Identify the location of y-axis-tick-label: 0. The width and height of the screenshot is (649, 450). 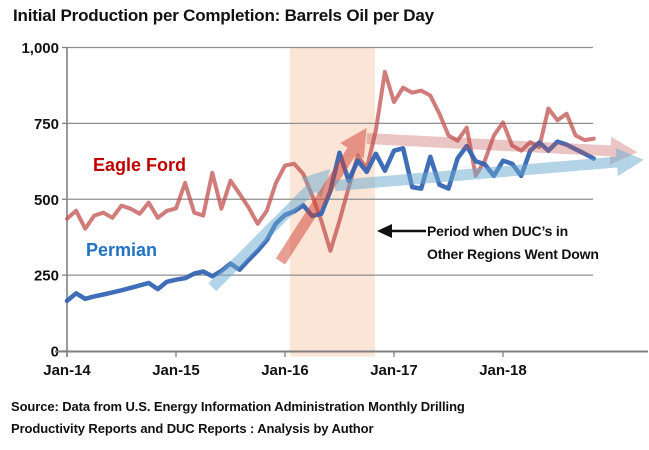
(55, 352).